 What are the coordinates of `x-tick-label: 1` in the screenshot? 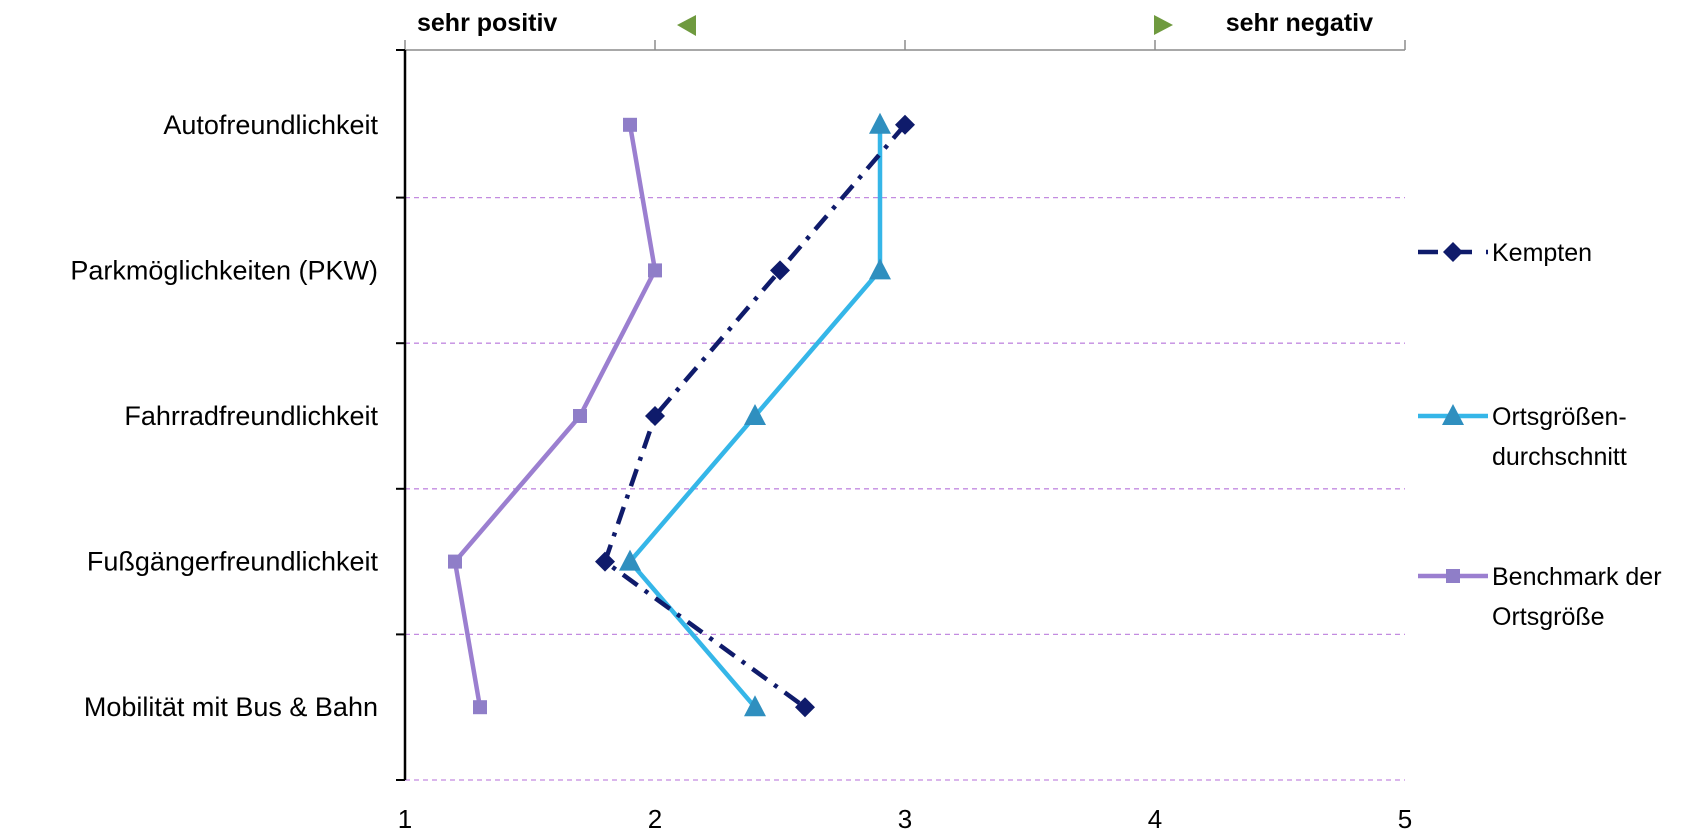 It's located at (405, 817).